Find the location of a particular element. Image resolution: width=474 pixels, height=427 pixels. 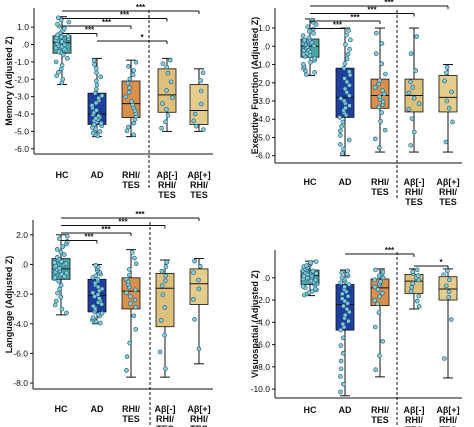

box-iqr is located at coordinates (448, 288).